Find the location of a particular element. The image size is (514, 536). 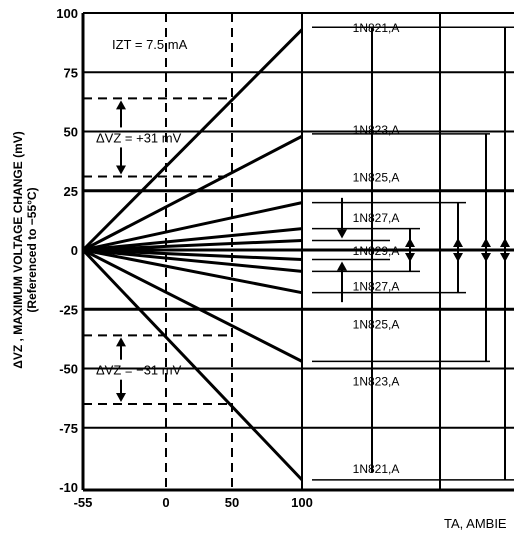

x-axis-label: TA, AMBIE is located at coordinates (475, 523).